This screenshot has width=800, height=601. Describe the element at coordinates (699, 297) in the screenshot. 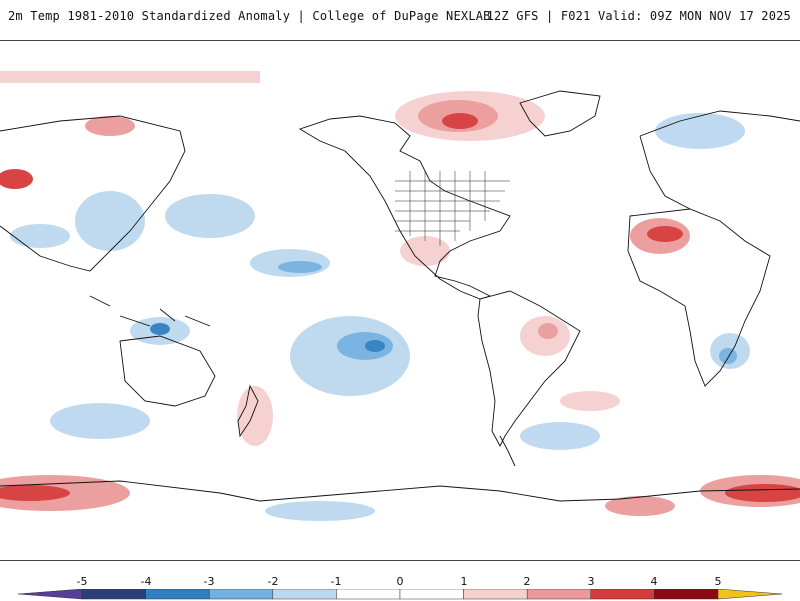

I see `africa-outline` at that location.